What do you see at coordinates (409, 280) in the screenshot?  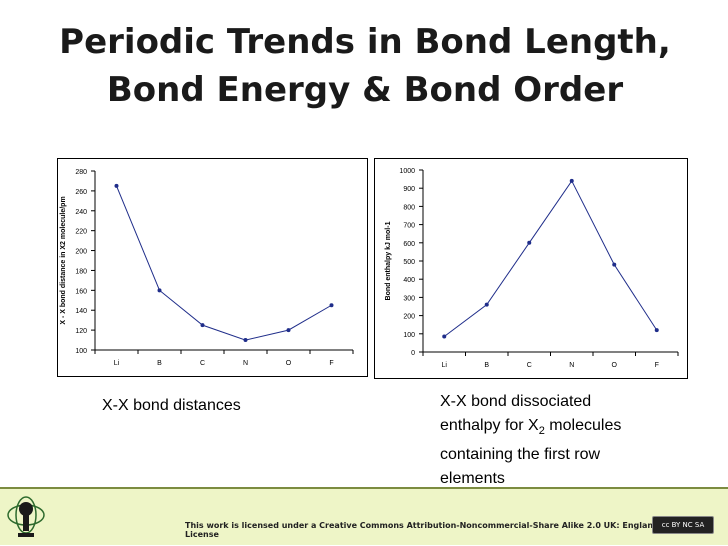 I see `y-tick-label: 400` at bounding box center [409, 280].